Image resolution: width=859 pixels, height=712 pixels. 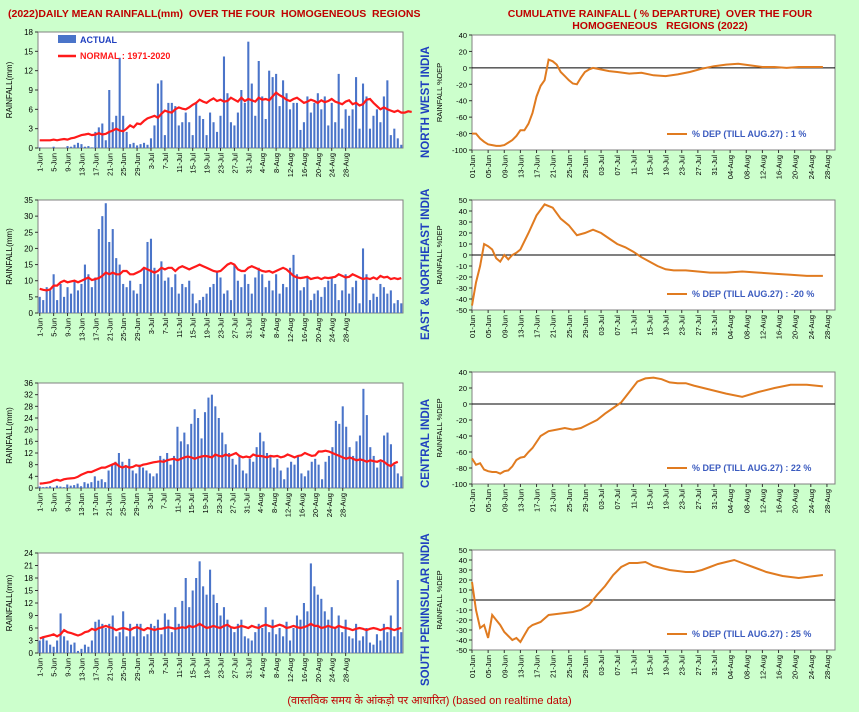 What do you see at coordinates (9, 256) in the screenshot?
I see `y-axis-label: RAINFALL(mm)` at bounding box center [9, 256].